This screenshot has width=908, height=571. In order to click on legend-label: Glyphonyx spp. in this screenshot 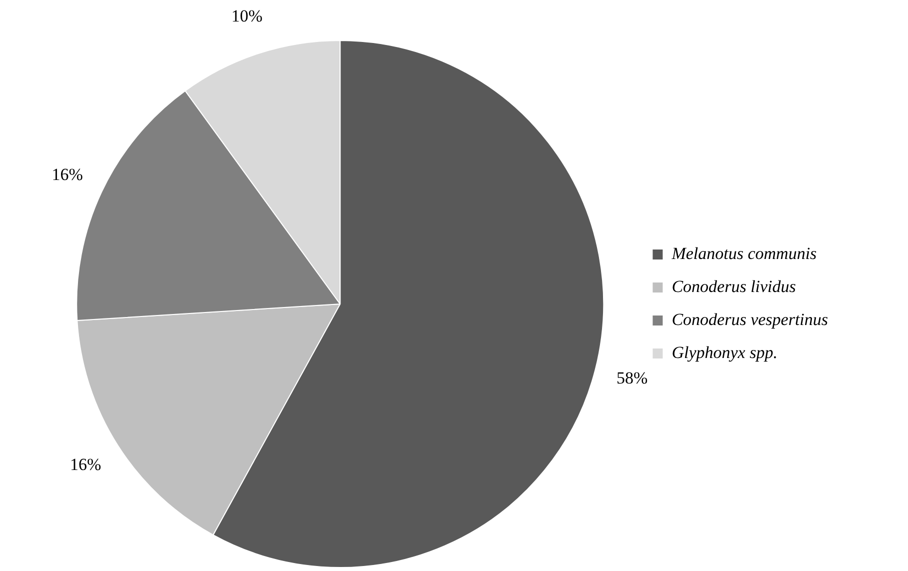, I will do `click(725, 352)`.